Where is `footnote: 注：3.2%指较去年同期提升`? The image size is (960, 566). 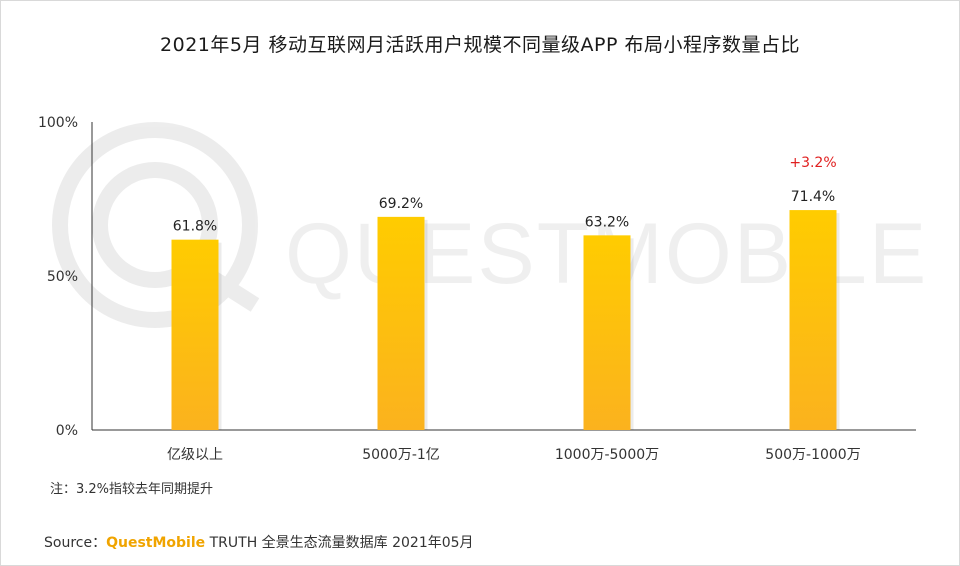
footnote: 注：3.2%指较去年同期提升 is located at coordinates (132, 489).